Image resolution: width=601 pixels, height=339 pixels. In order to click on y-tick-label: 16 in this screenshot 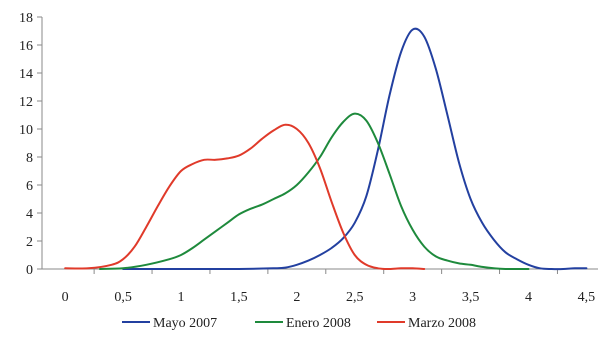, I will do `click(26, 46)`.